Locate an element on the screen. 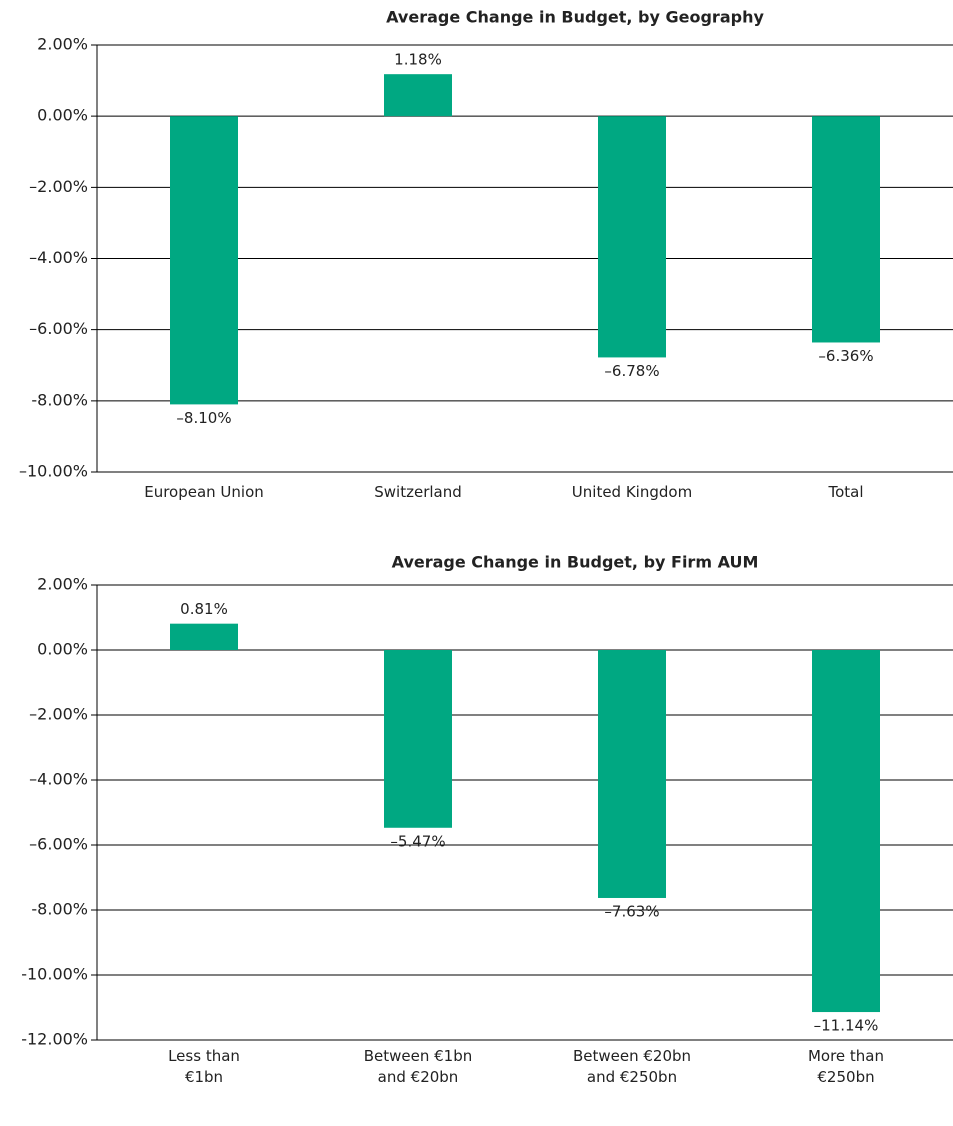 This screenshot has width=953, height=1126. y-tick-label: -10.00% is located at coordinates (54, 974).